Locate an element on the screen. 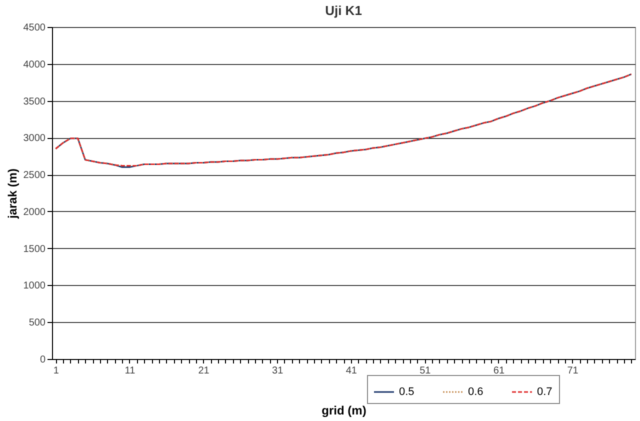 The image size is (640, 421). y-tick-label: 4500 is located at coordinates (34, 28).